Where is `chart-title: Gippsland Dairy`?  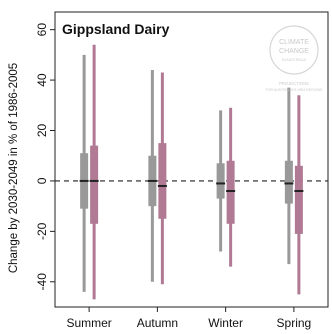
chart-title: Gippsland Dairy is located at coordinates (116, 29).